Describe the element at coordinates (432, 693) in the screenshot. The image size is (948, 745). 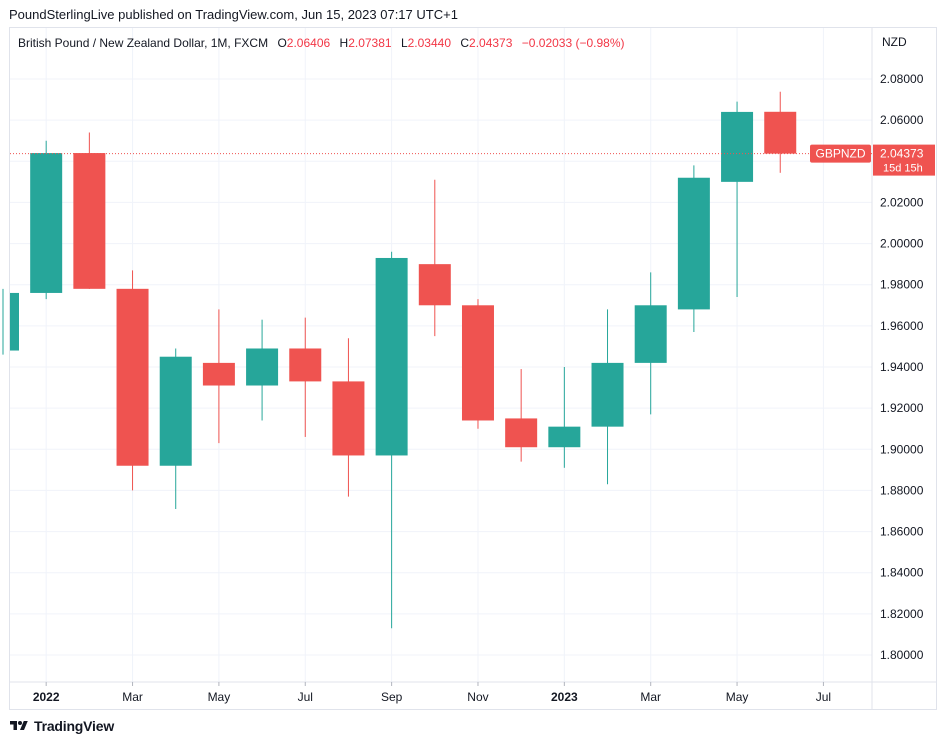
I see `time-axis-labels: 2022 Mar May Jul Sep Nov 2023 Mar May Jul` at that location.